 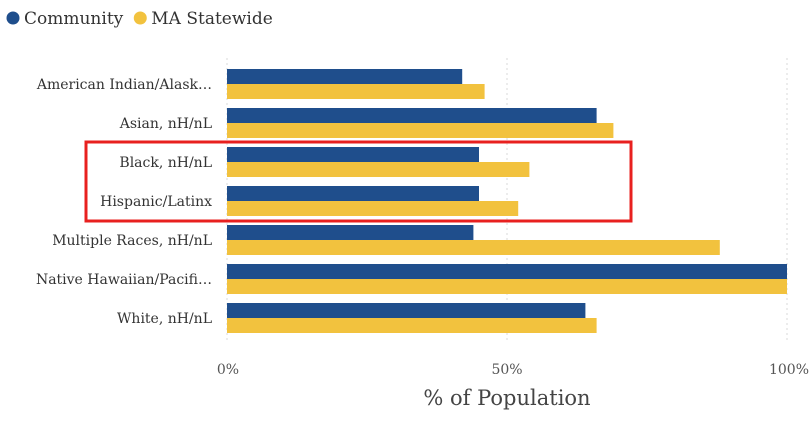 I want to click on category-label-2: Asian, nH/nL, so click(x=165, y=124).